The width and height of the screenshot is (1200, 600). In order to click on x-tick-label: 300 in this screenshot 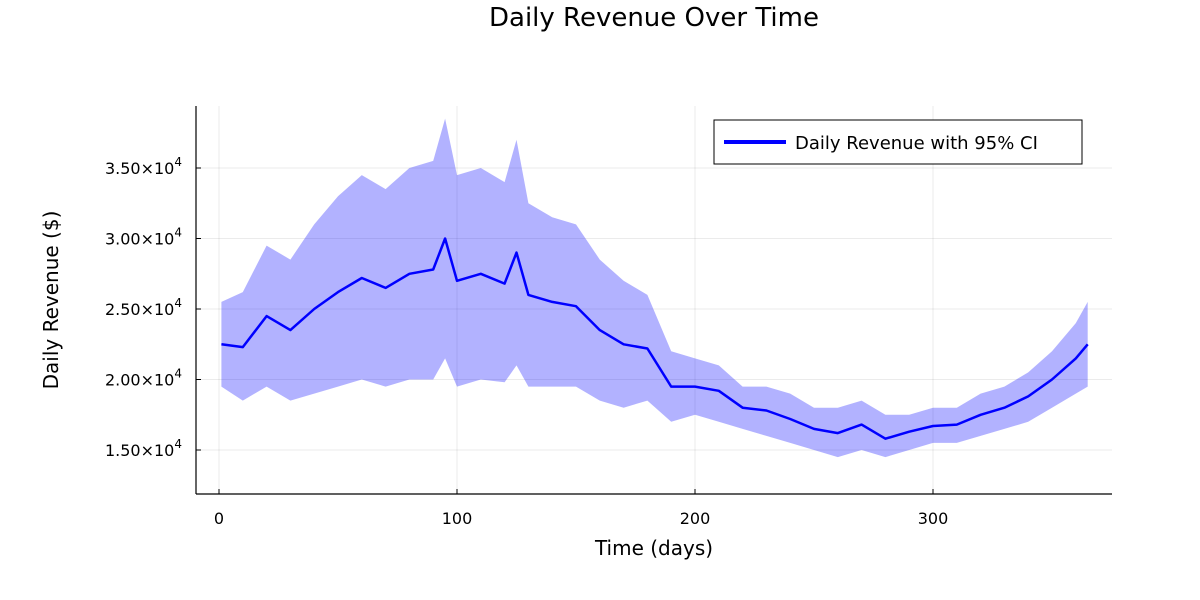, I will do `click(933, 518)`.